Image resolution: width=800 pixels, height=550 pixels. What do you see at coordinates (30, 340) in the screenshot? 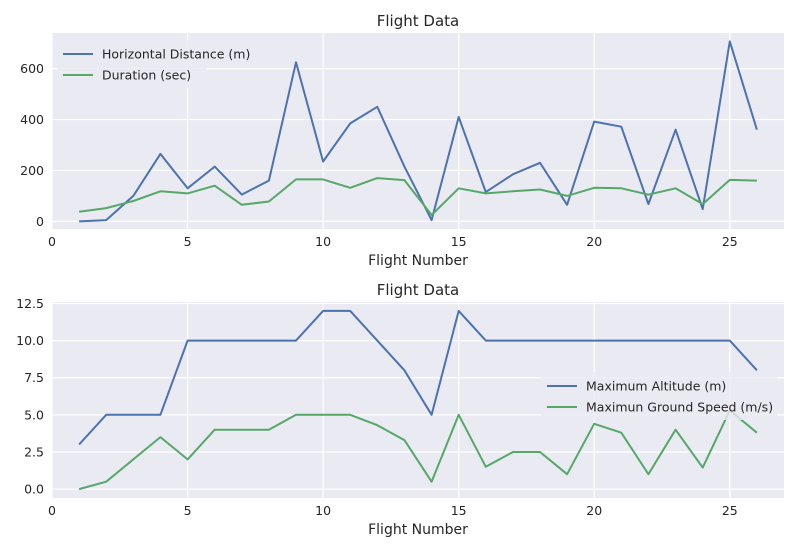
I see `y-tick-label: 10.0` at bounding box center [30, 340].